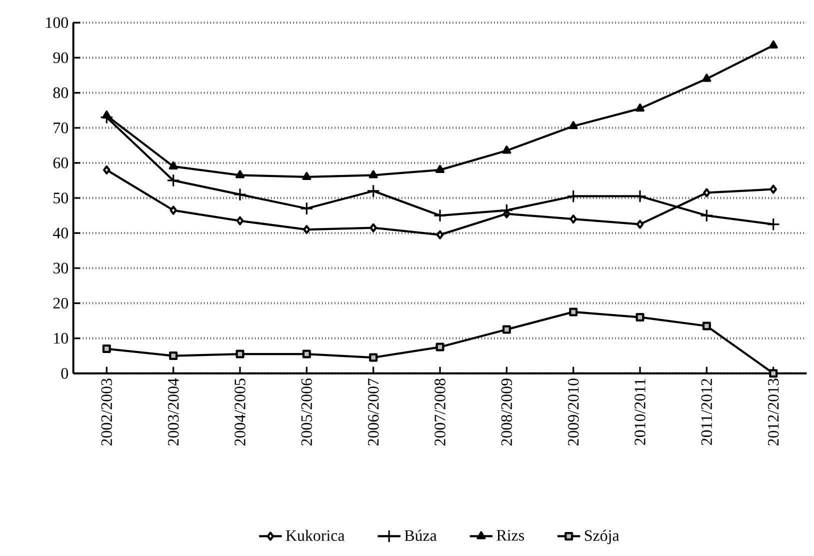 The height and width of the screenshot is (556, 814). I want to click on y-tick-label: 70, so click(61, 128).